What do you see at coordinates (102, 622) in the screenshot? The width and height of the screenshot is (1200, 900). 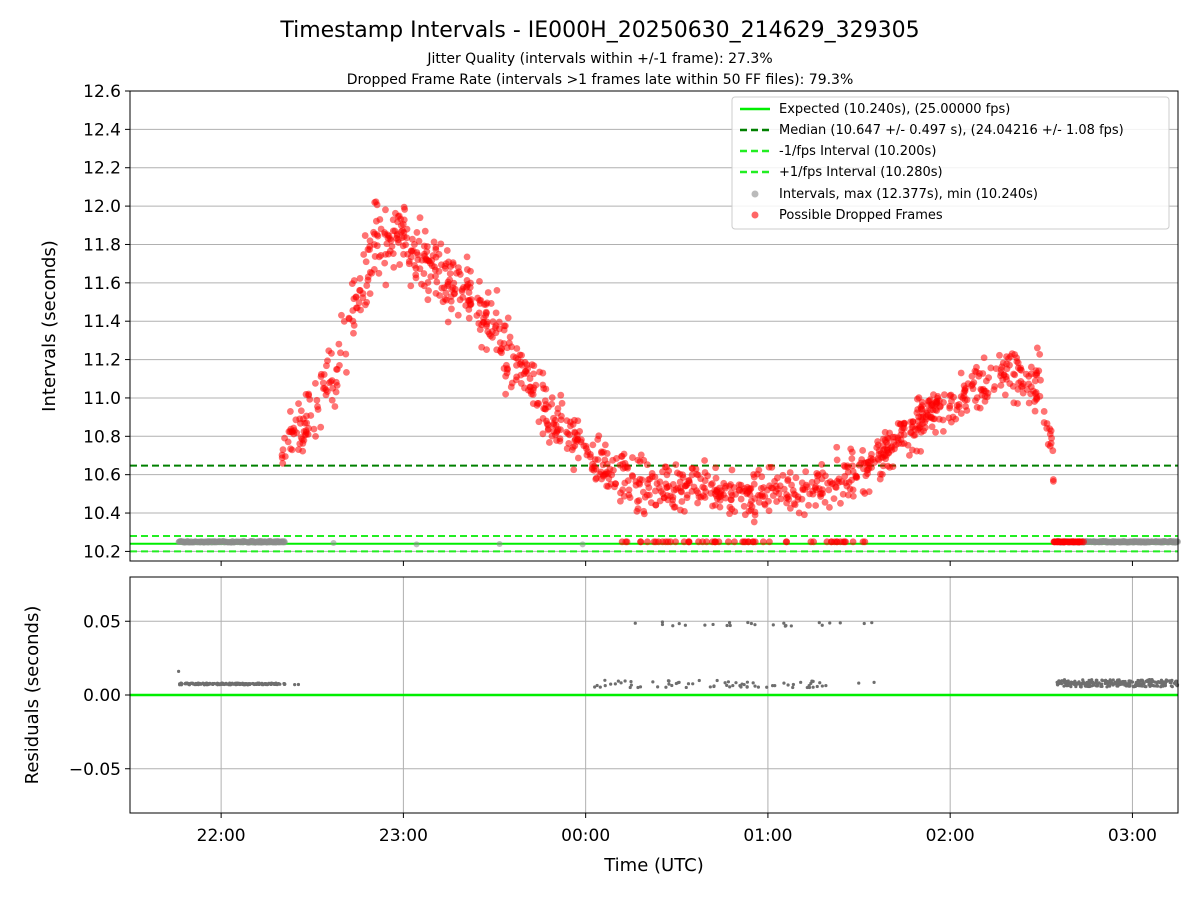 I see `bottom-y-tick-label: 0.05` at bounding box center [102, 622].